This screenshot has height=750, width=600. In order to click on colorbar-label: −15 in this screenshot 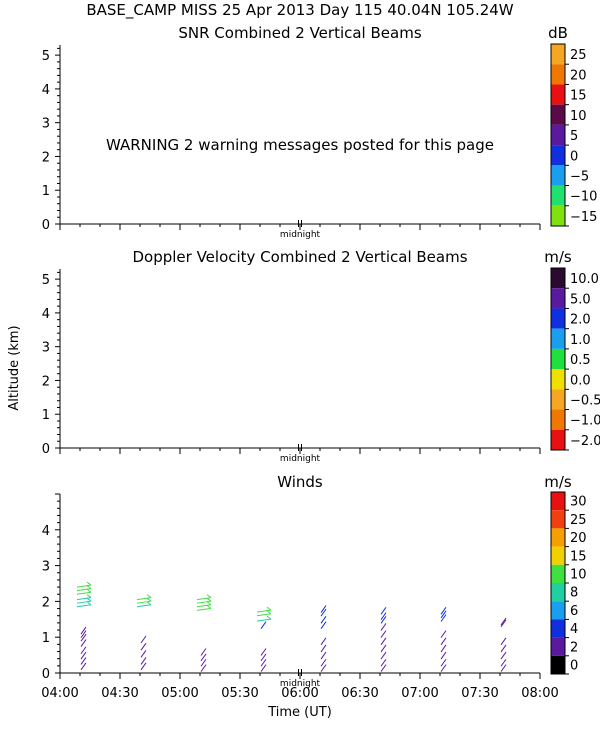, I will do `click(583, 217)`.